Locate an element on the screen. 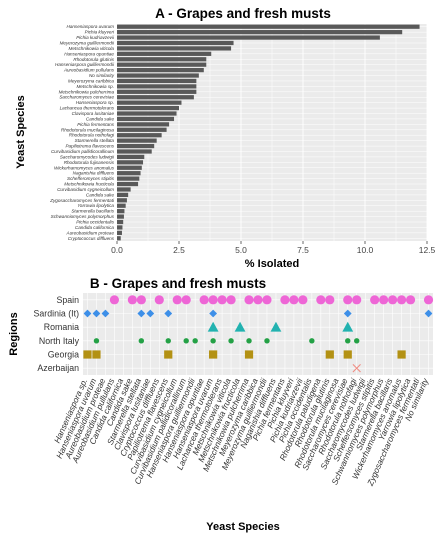 This screenshot has height=550, width=446. y-tick-label: Pichia kudriavzevii is located at coordinates (95, 37).